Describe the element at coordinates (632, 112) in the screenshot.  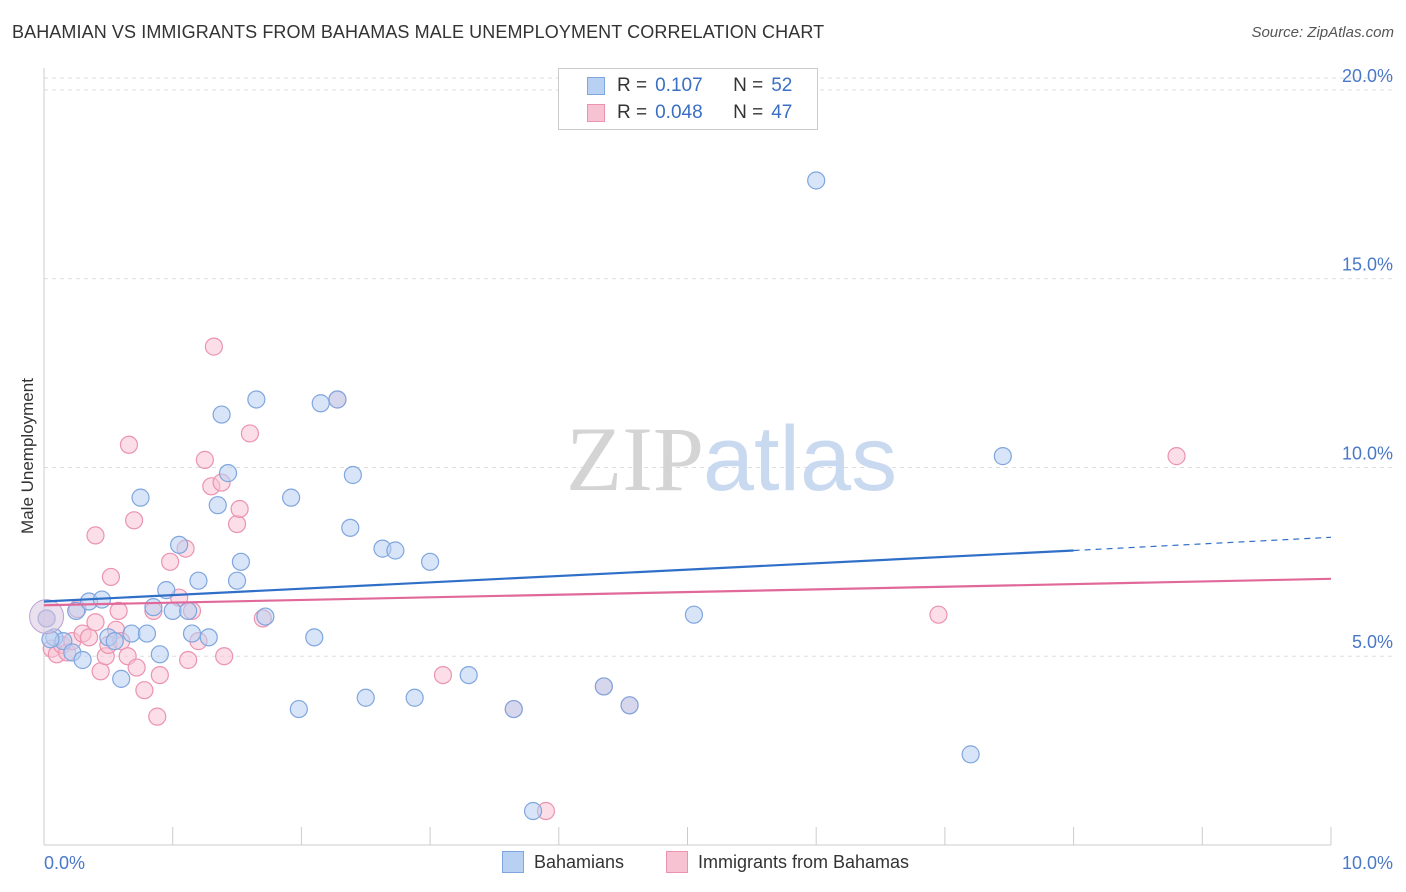
I see `legend-r-label: R =` at that location.